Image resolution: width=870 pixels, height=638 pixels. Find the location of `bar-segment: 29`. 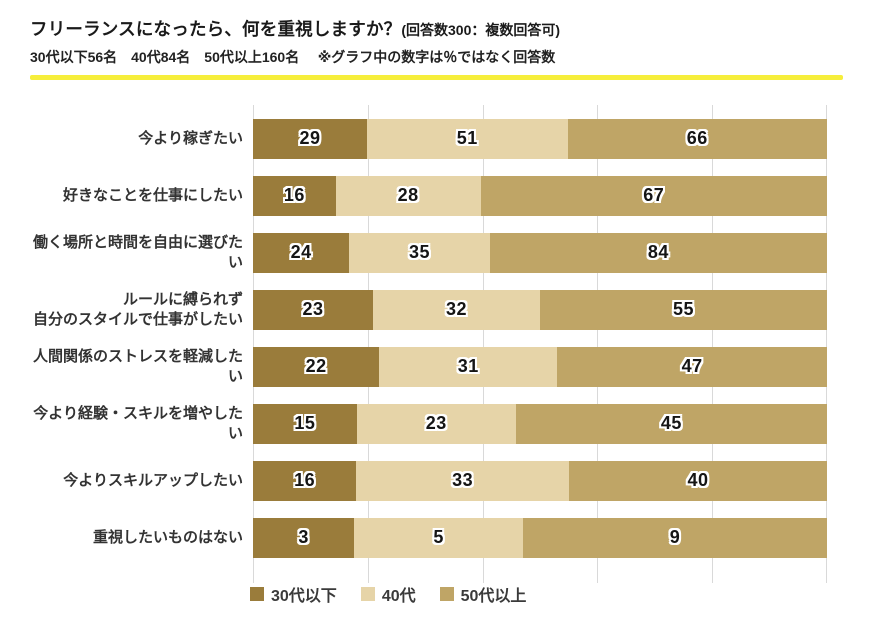

bar-segment: 29 is located at coordinates (310, 138).